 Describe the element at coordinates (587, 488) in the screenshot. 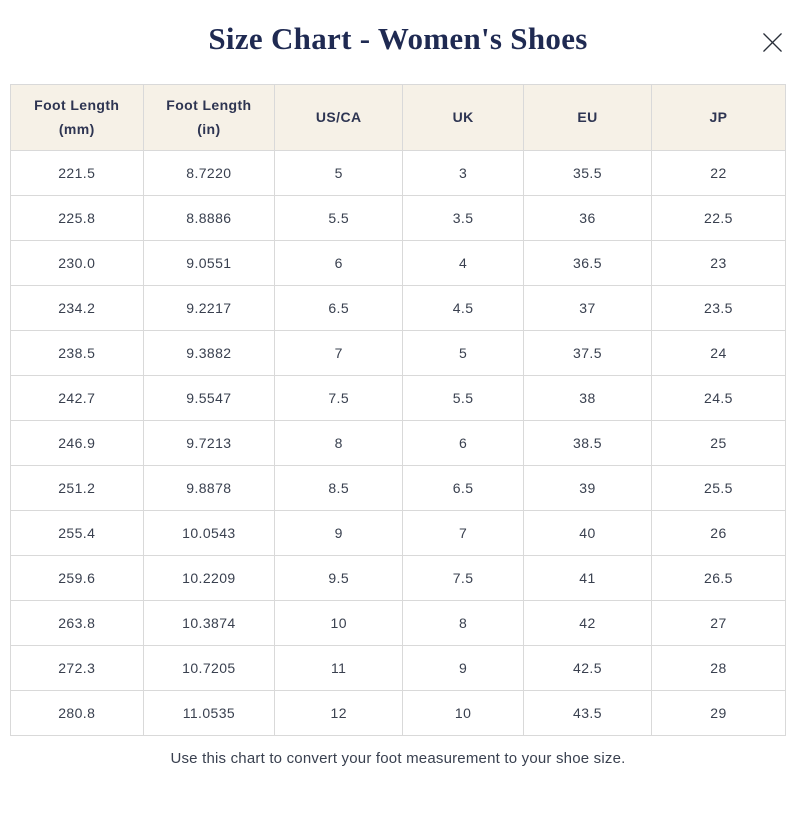

I see `table-cell: 39` at that location.